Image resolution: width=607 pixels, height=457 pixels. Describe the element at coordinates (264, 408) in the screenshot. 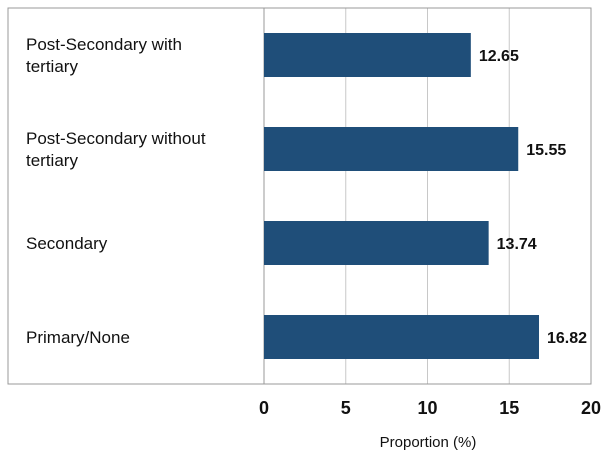

I see `x-tick-label: 0` at that location.